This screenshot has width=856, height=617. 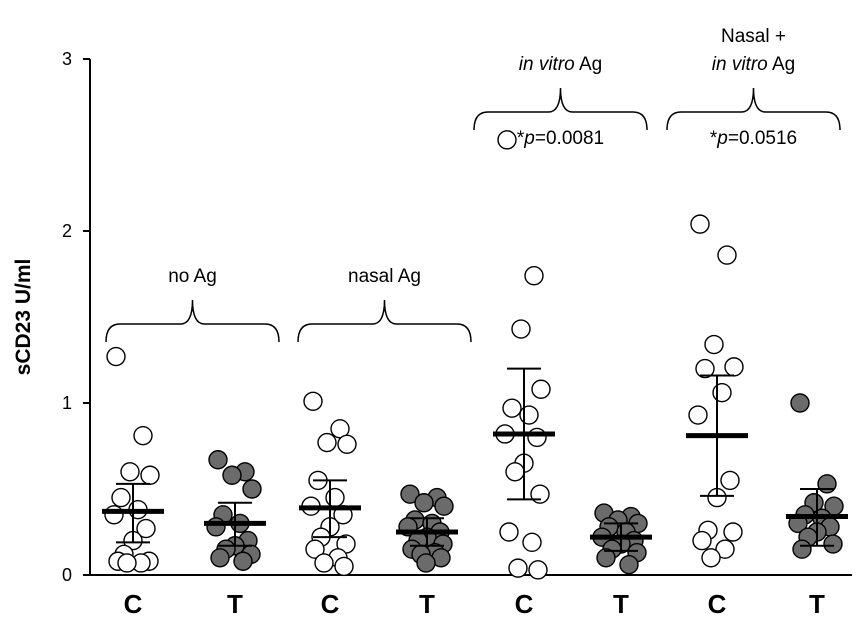 I want to click on y-tick-label: 2, so click(x=67, y=231).